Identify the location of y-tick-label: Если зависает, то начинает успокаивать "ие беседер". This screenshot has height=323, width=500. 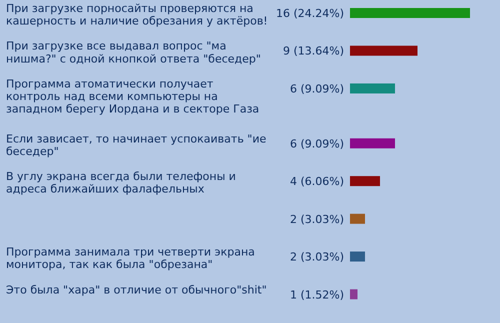
(136, 145).